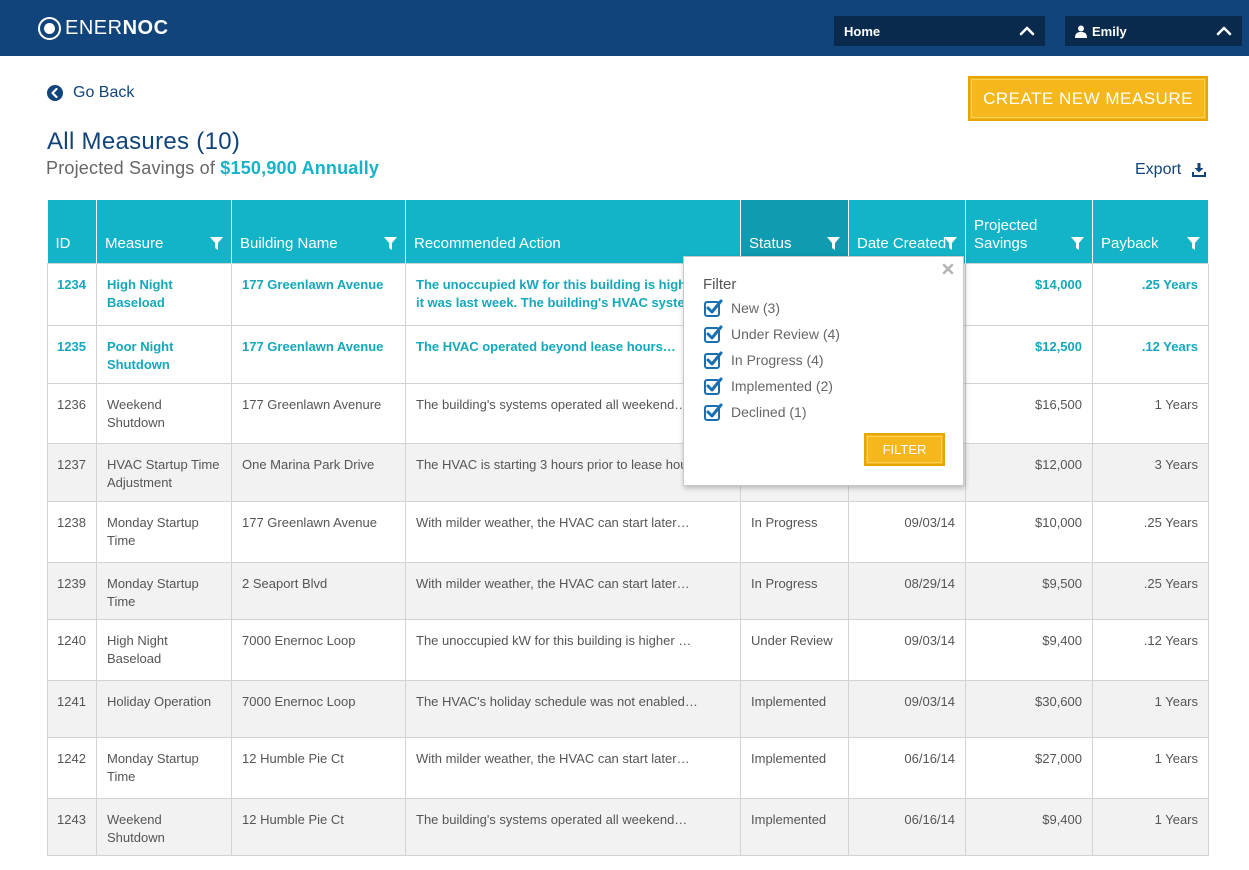 The height and width of the screenshot is (870, 1249). What do you see at coordinates (318, 413) in the screenshot?
I see `cell-building-name: 177 Greenlawn Avenure` at bounding box center [318, 413].